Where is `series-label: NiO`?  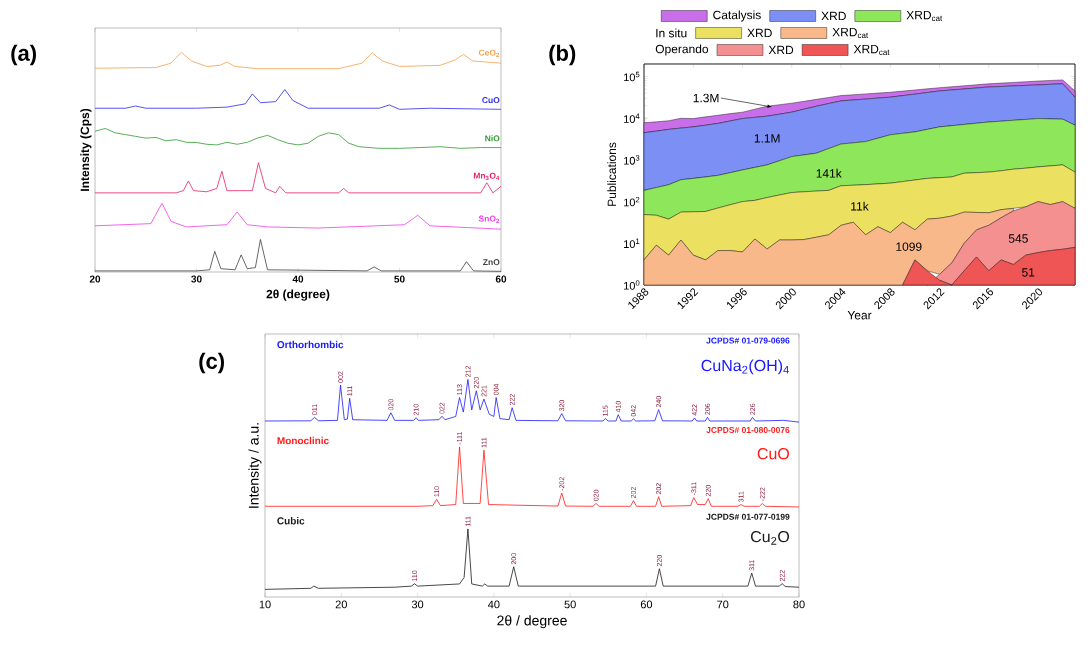 series-label: NiO is located at coordinates (492, 138).